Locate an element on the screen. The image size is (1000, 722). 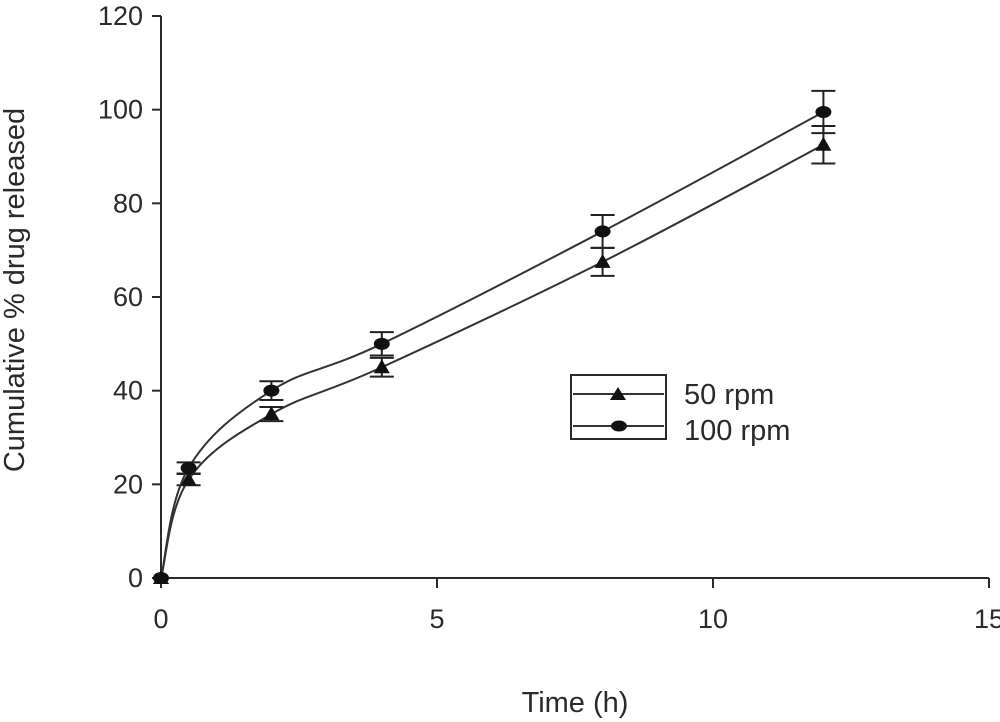
legend-label-100-rpm: 100 rpm is located at coordinates (737, 431).